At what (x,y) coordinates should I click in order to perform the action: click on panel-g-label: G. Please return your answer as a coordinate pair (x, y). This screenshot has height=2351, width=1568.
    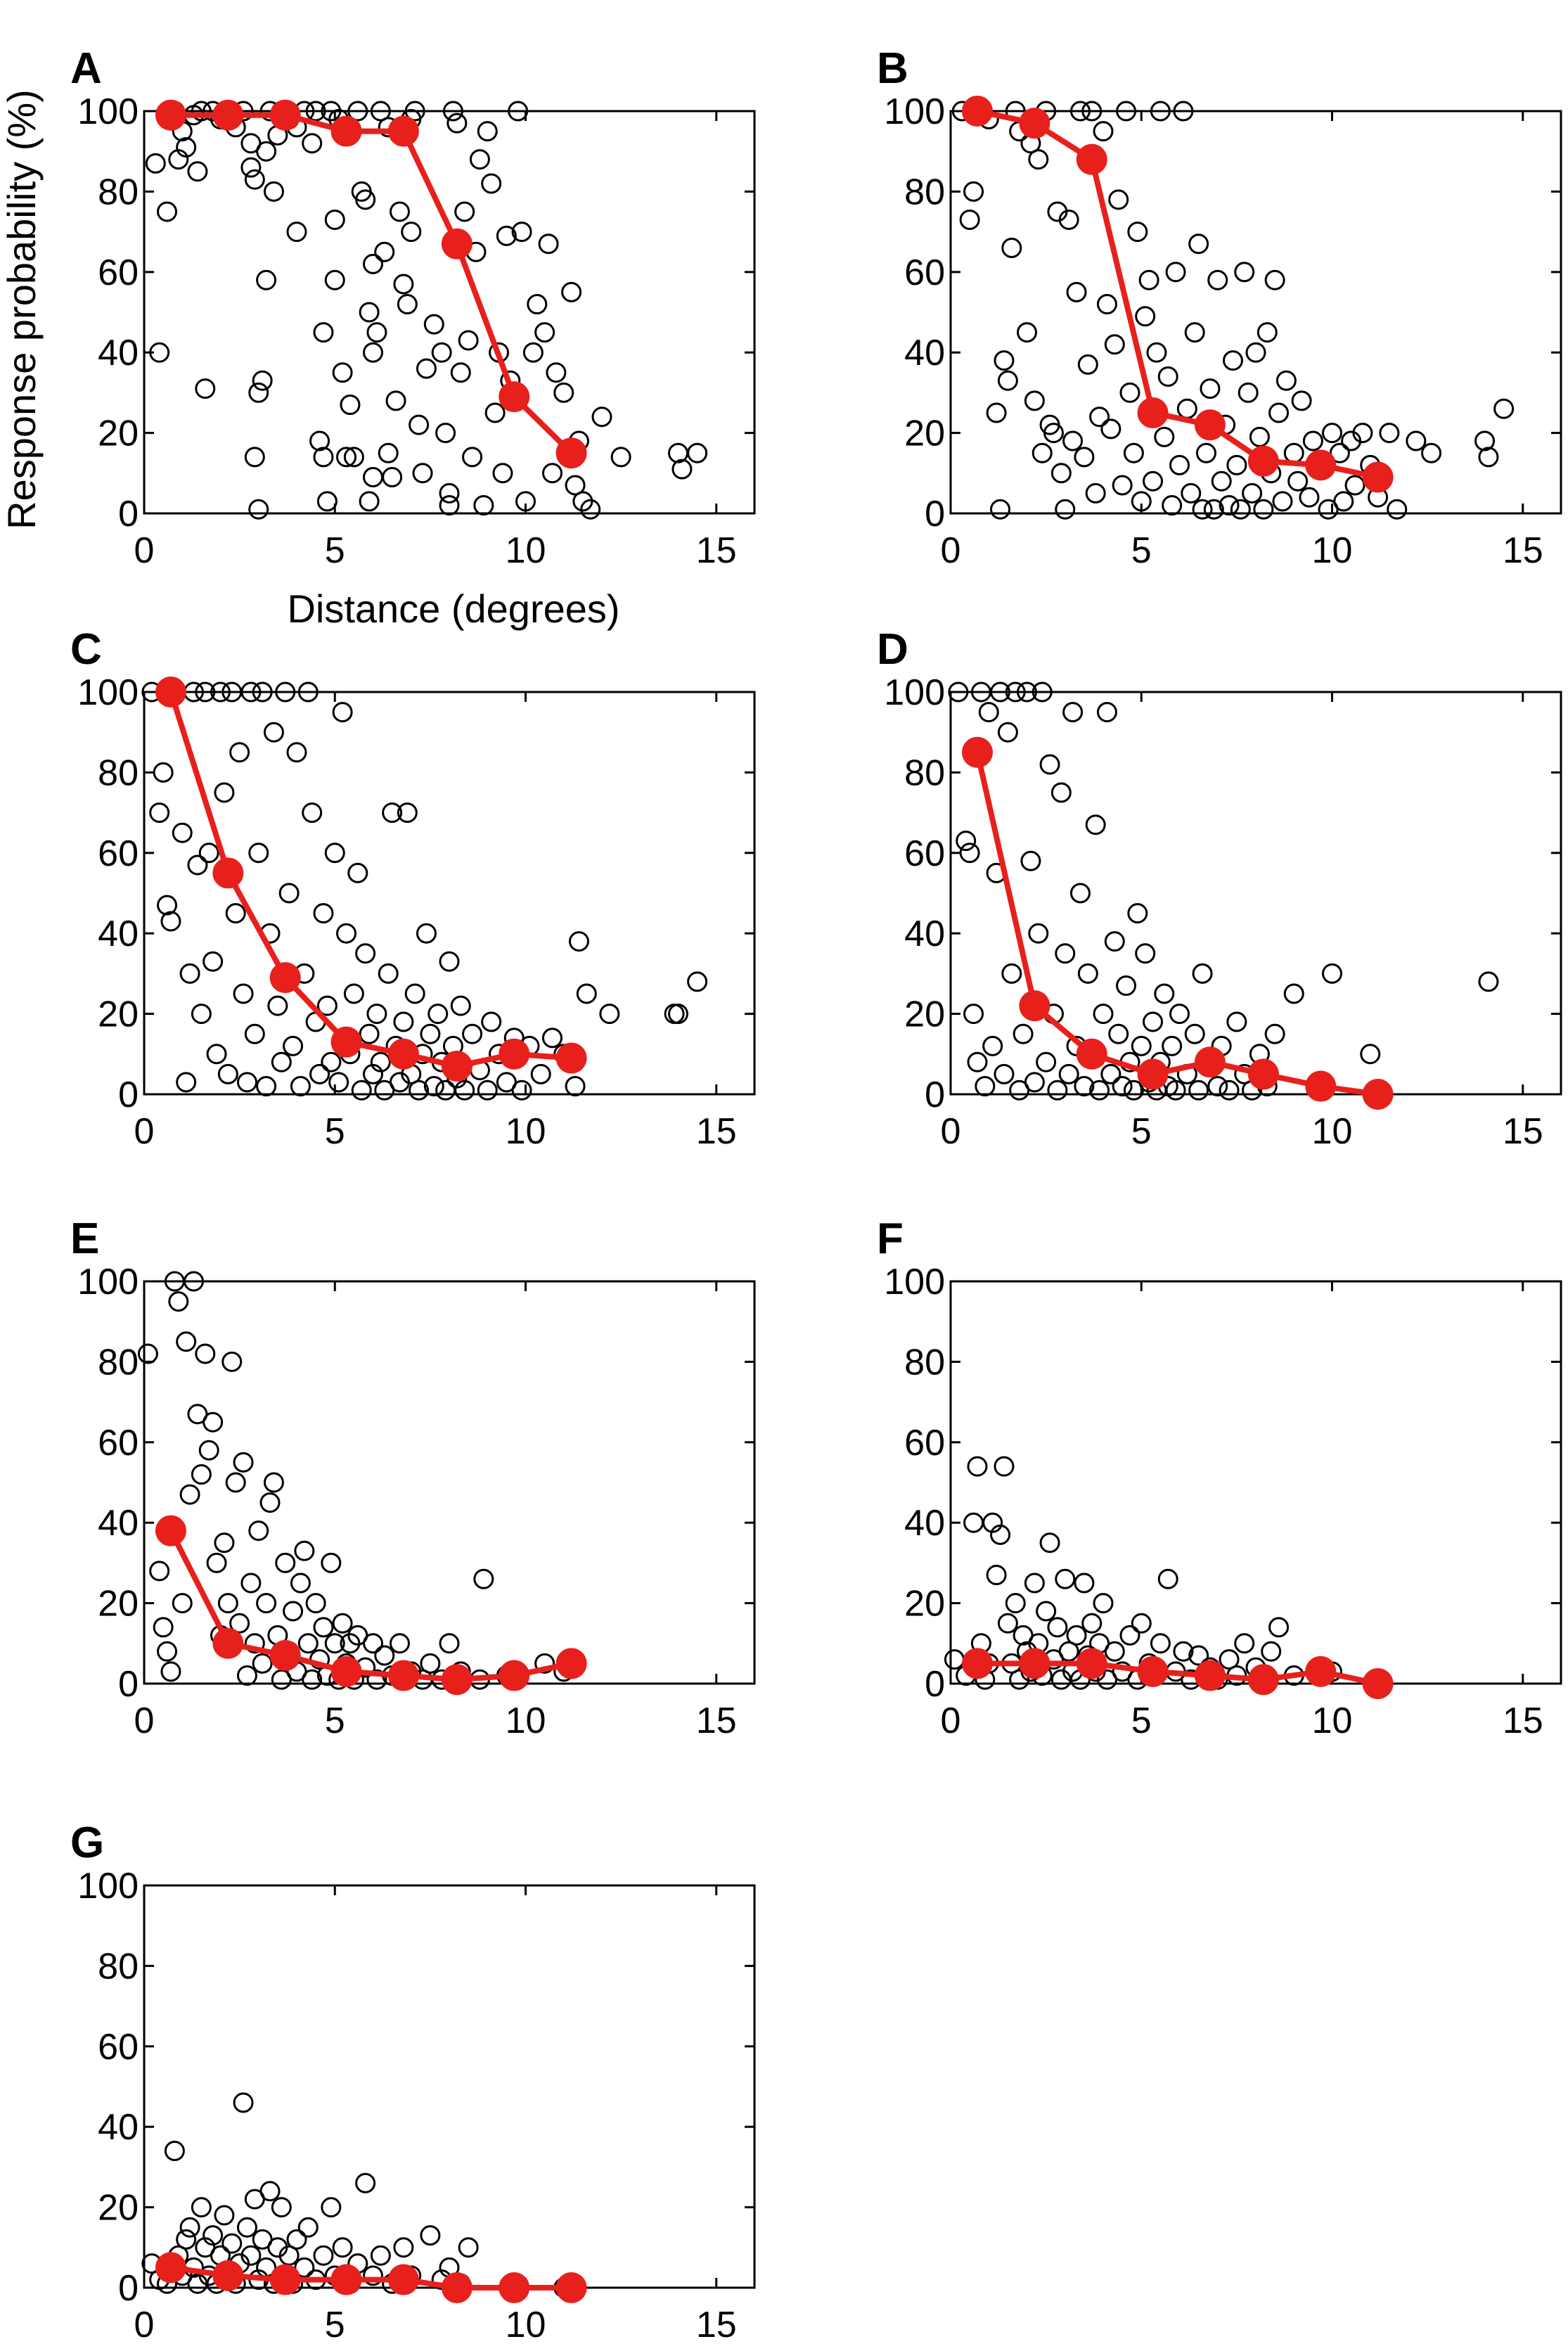
    Looking at the image, I should click on (87, 1843).